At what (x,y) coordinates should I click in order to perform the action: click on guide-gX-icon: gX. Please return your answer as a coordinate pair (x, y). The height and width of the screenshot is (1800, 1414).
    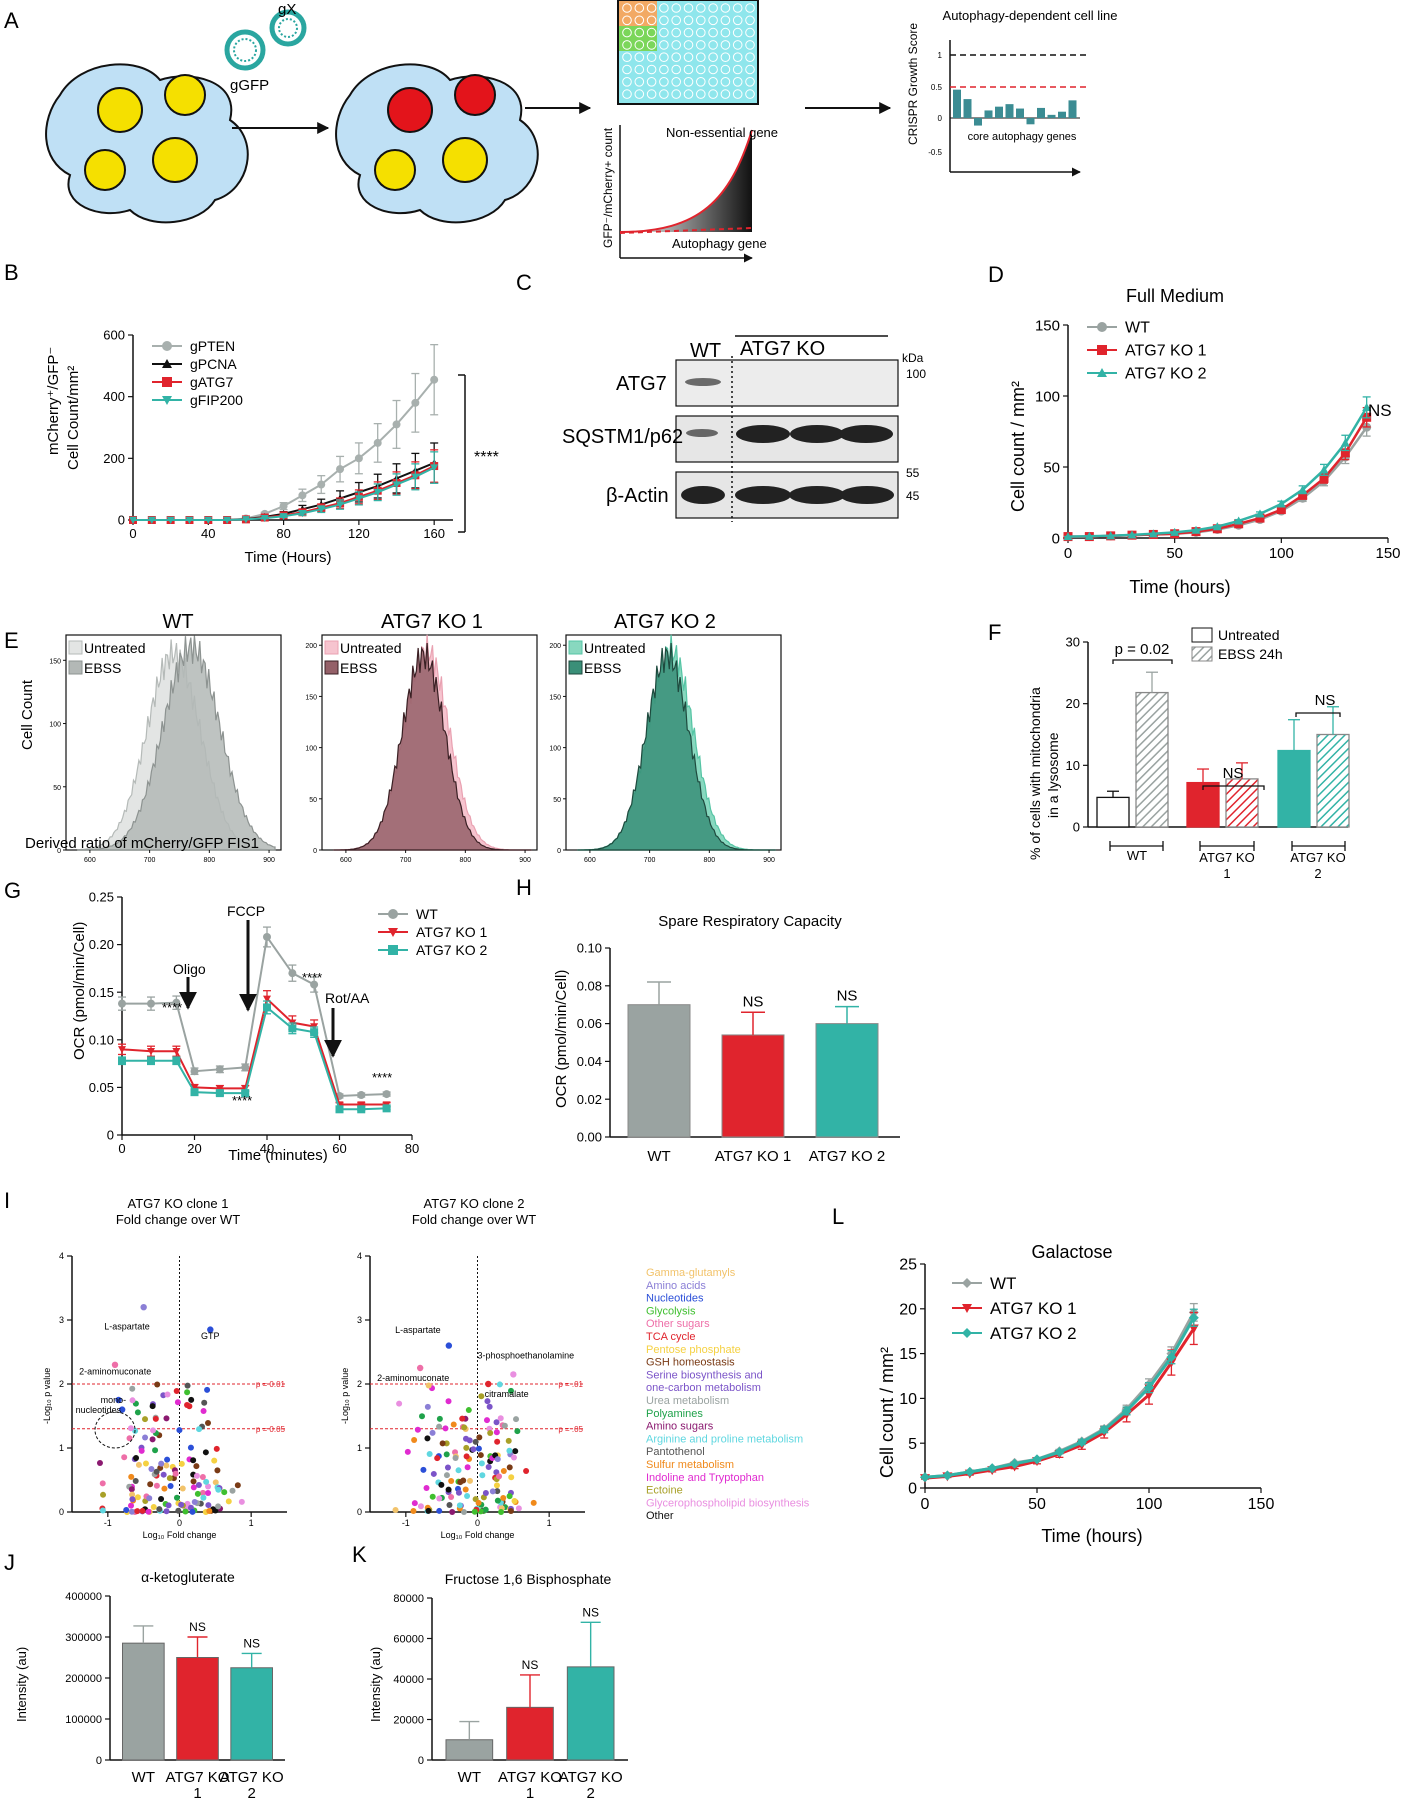
    Looking at the image, I should click on (288, 24).